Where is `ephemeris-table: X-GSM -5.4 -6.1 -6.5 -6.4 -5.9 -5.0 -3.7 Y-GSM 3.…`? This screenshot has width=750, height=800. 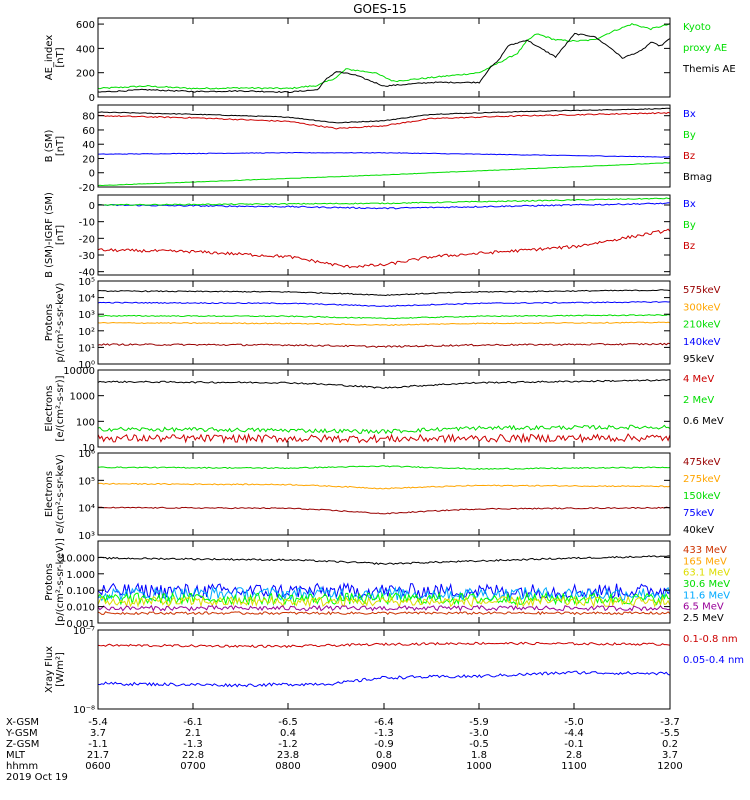 ephemeris-table: X-GSM -5.4 -6.1 -6.5 -6.4 -5.9 -5.0 -3.7 Y-GSM 3.… is located at coordinates (344, 750).